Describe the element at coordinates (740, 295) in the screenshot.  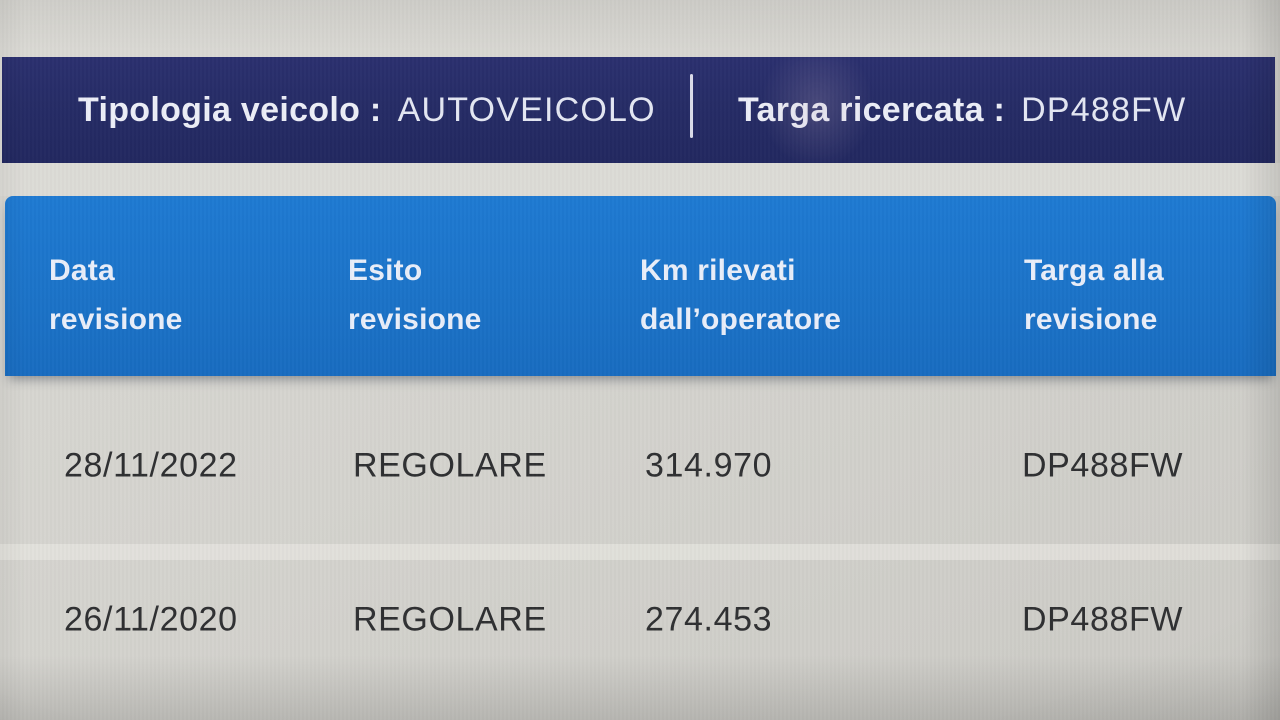
I see `column-header-km-rilevati: Km rilevati dall’operatore` at that location.